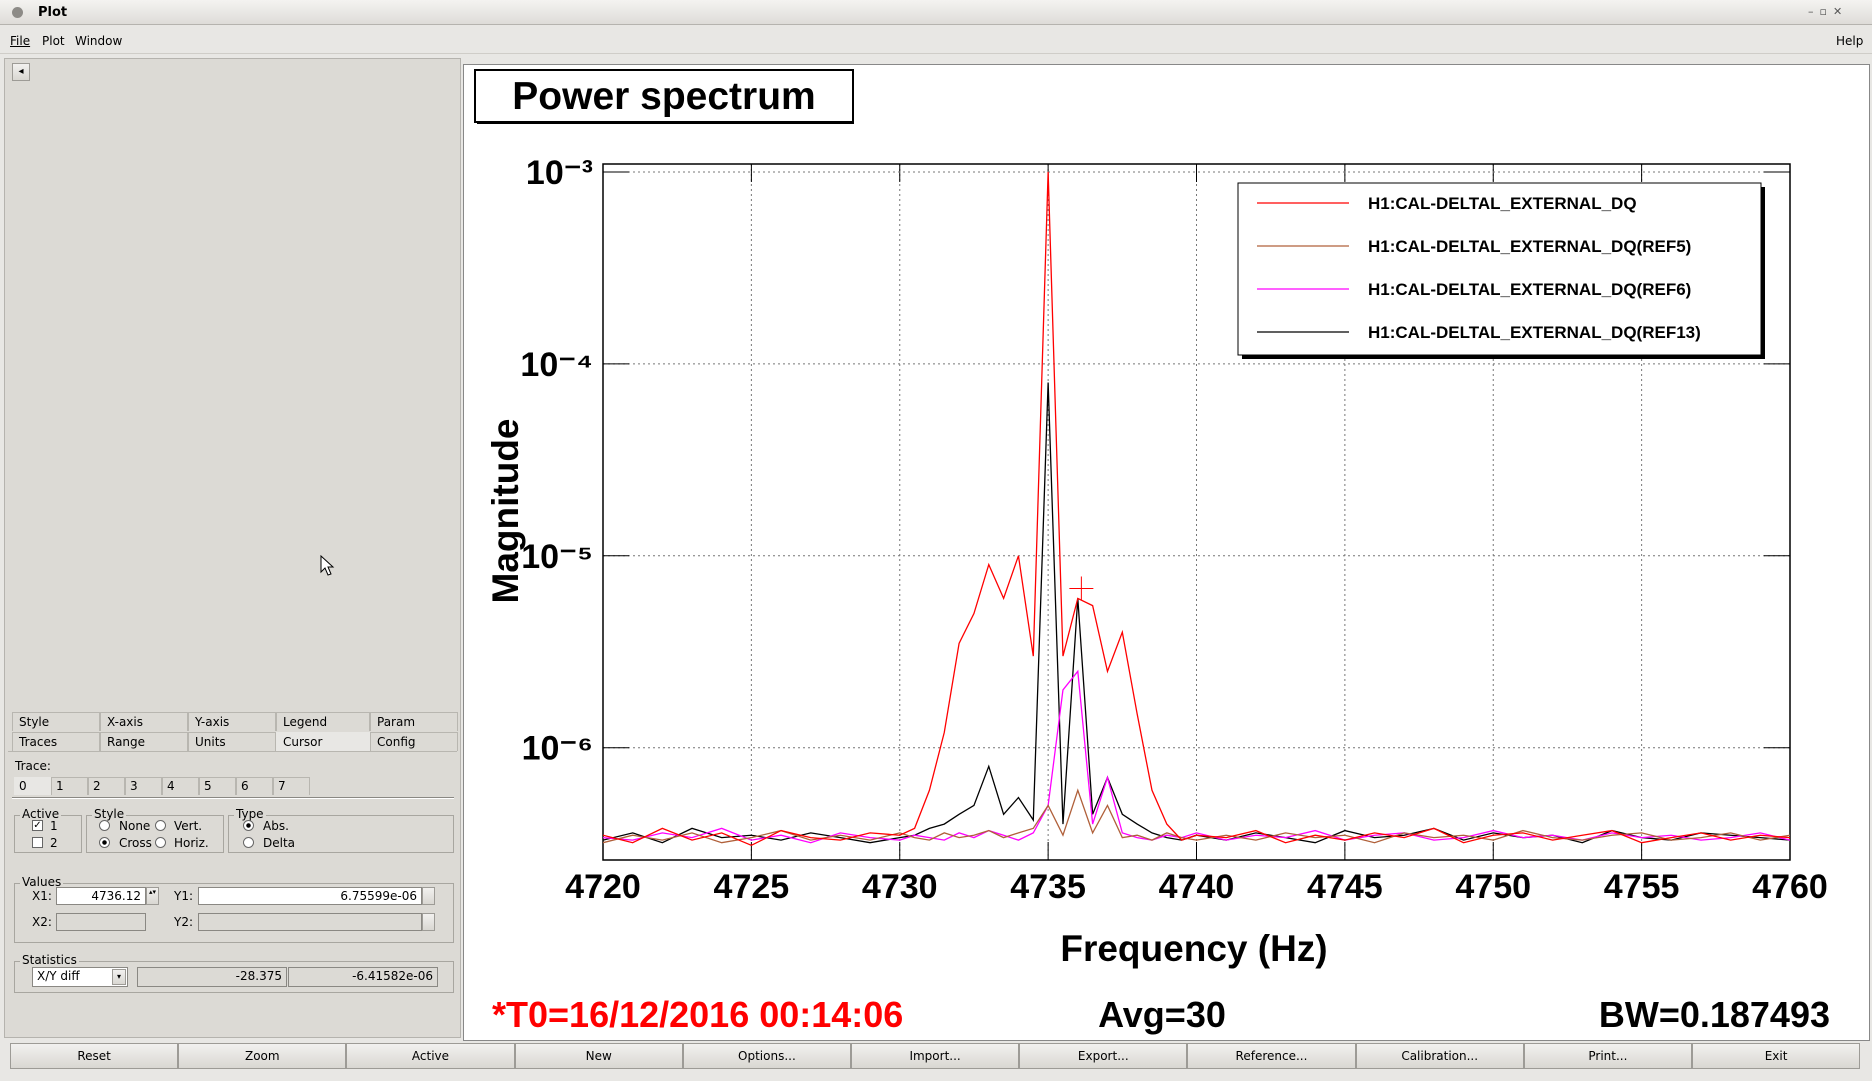  What do you see at coordinates (310, 896) in the screenshot?
I see `text-field: 6.75599e-06` at bounding box center [310, 896].